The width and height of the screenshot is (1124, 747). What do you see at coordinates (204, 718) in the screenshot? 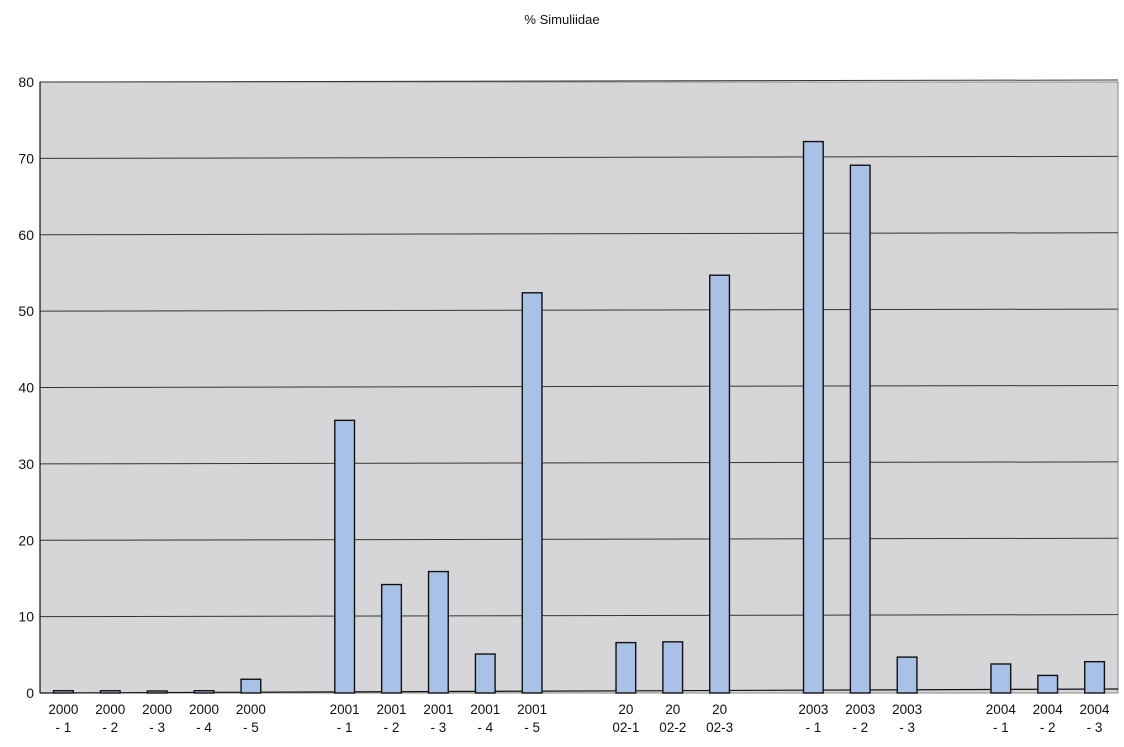
I see `x-tick-label: 2000 - 4` at bounding box center [204, 718].